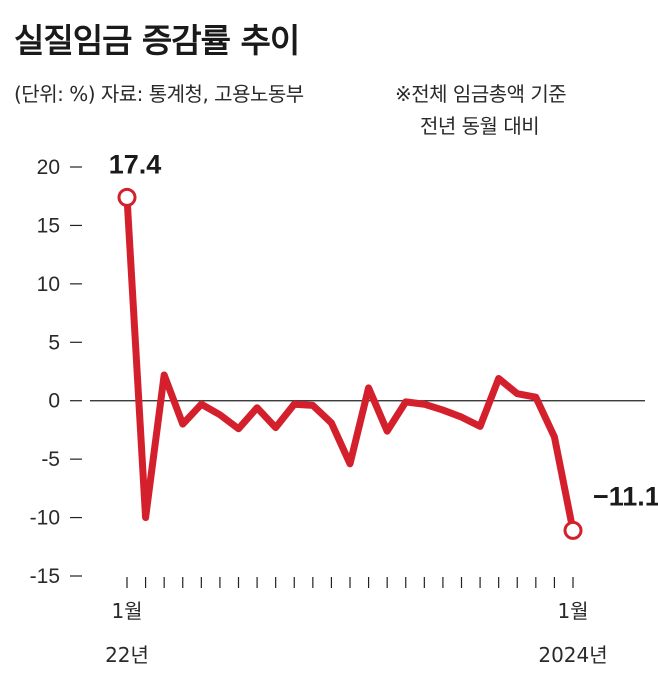 The width and height of the screenshot is (658, 683). I want to click on data-label: −11.1, so click(625, 496).